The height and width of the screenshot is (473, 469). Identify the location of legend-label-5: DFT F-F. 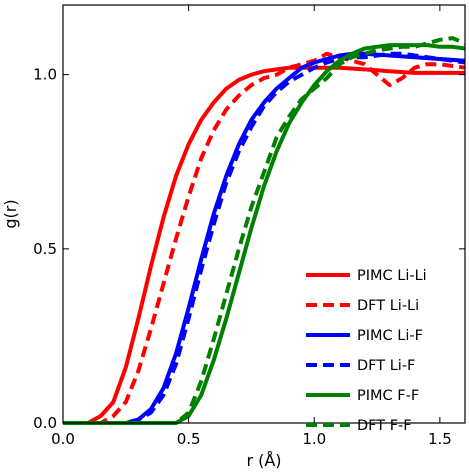
(384, 426).